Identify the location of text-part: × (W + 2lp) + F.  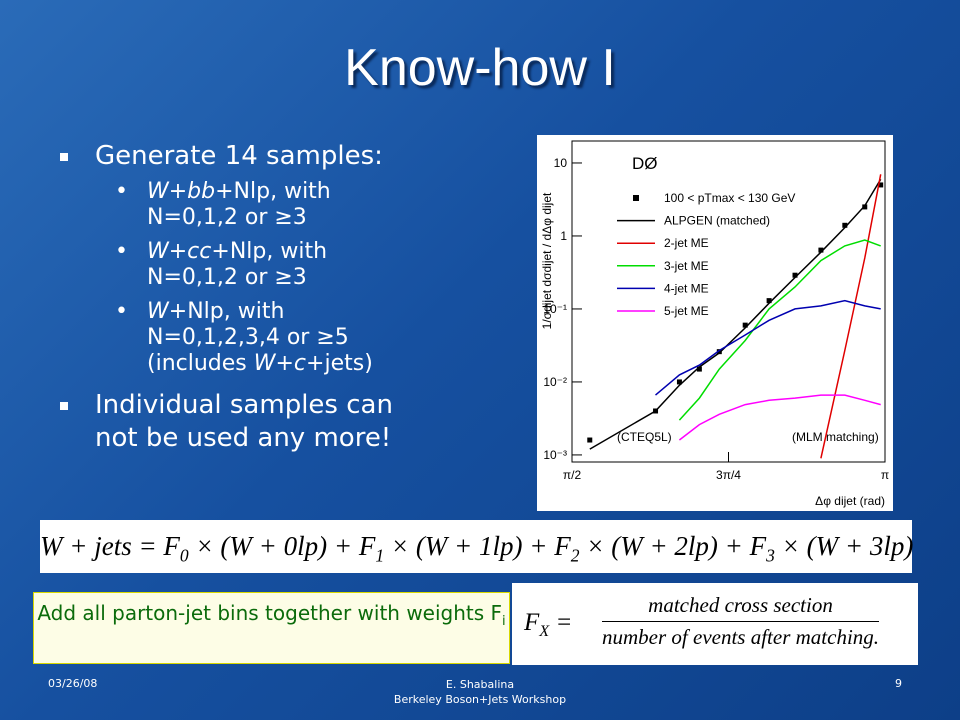
(673, 546).